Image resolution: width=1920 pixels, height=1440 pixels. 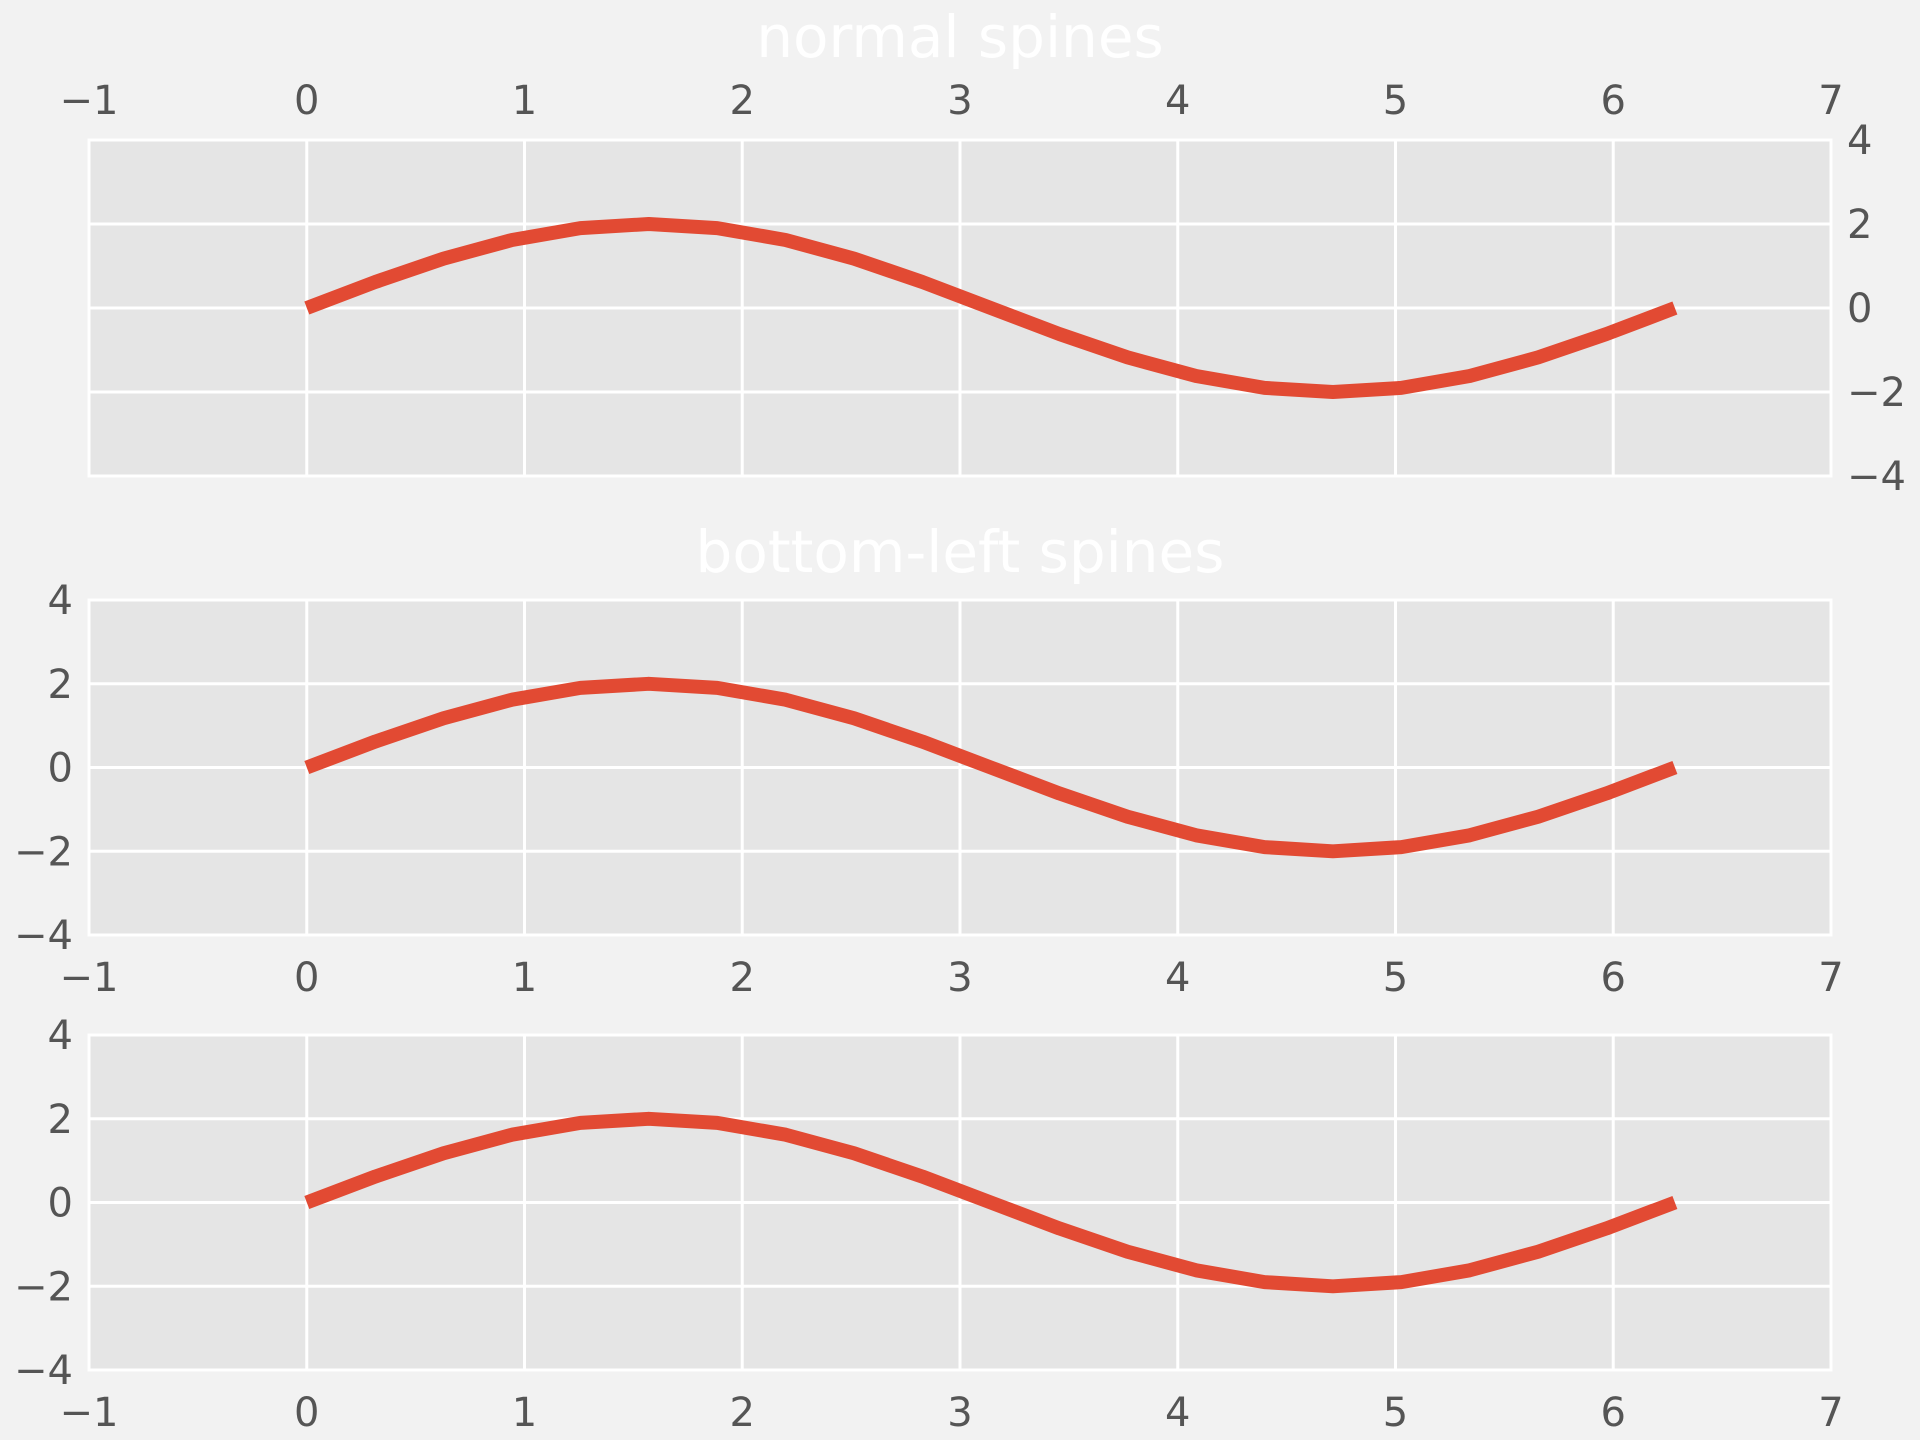 What do you see at coordinates (960, 552) in the screenshot?
I see `chart-title: bottom-left spines` at bounding box center [960, 552].